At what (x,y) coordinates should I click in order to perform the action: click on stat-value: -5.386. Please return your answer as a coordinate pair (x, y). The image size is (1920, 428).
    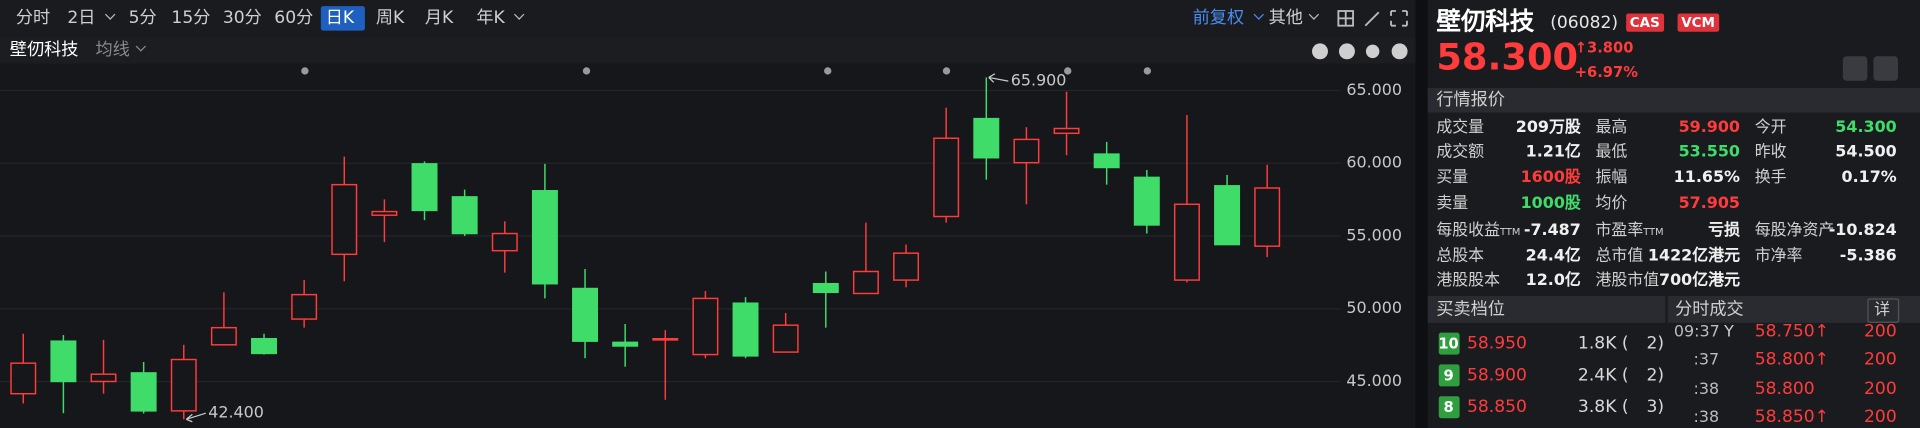
    Looking at the image, I should click on (1868, 255).